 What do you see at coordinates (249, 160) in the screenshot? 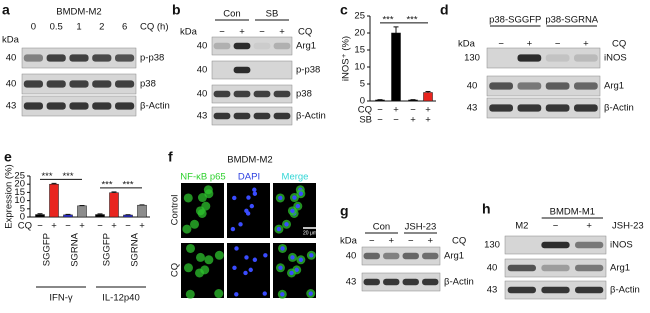
I see `panel-title: BMDM-M2` at bounding box center [249, 160].